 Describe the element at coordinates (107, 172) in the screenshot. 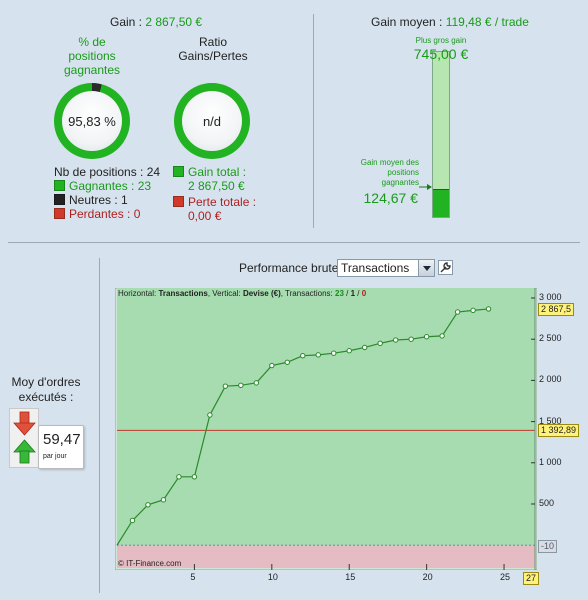

I see `nb-positions: Nb de positions : 24` at that location.